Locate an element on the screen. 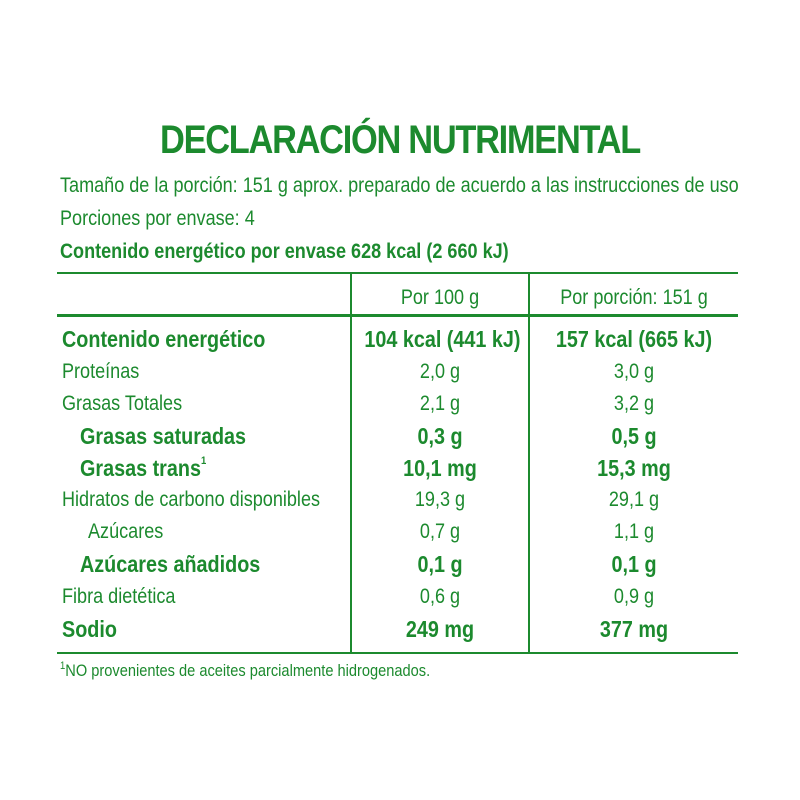  row-energy-per-100g: 104 kcal (441 kJ) is located at coordinates (442, 339).